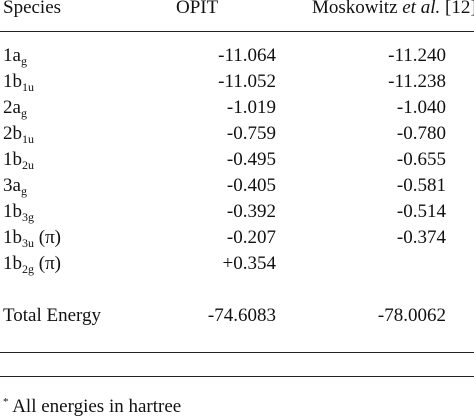  What do you see at coordinates (28, 165) in the screenshot?
I see `species-subscript: 2u` at bounding box center [28, 165].